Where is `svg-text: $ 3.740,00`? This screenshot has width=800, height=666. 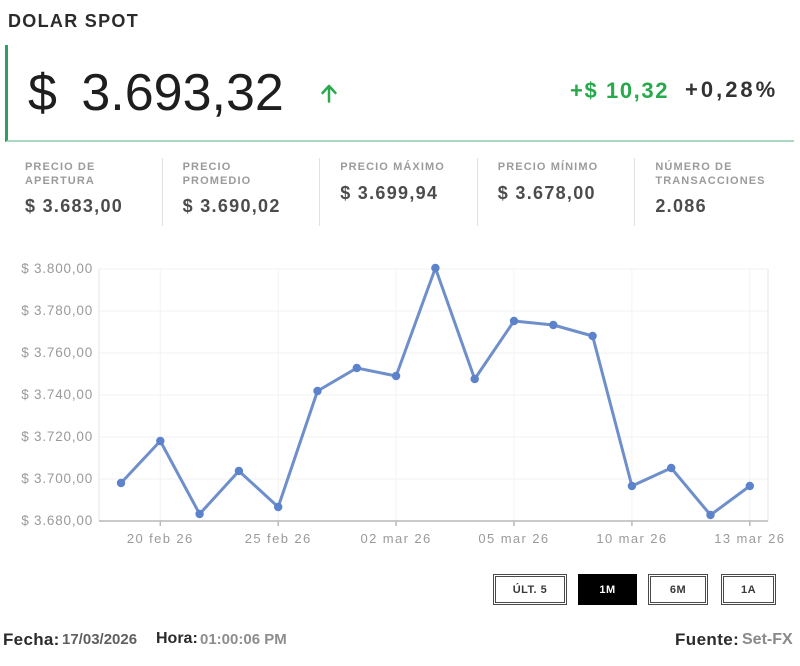
svg-text: $ 3.740,00 is located at coordinates (57, 394).